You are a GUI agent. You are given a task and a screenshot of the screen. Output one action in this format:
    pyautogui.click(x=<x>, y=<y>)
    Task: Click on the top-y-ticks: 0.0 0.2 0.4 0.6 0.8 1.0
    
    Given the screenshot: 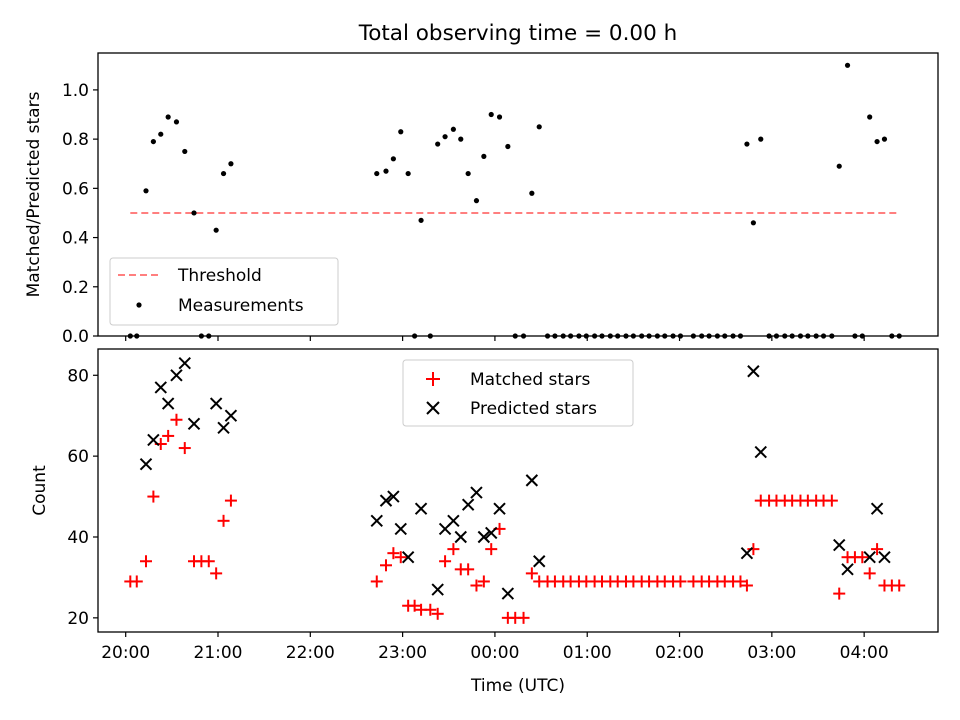 What is the action you would take?
    pyautogui.click(x=80, y=214)
    